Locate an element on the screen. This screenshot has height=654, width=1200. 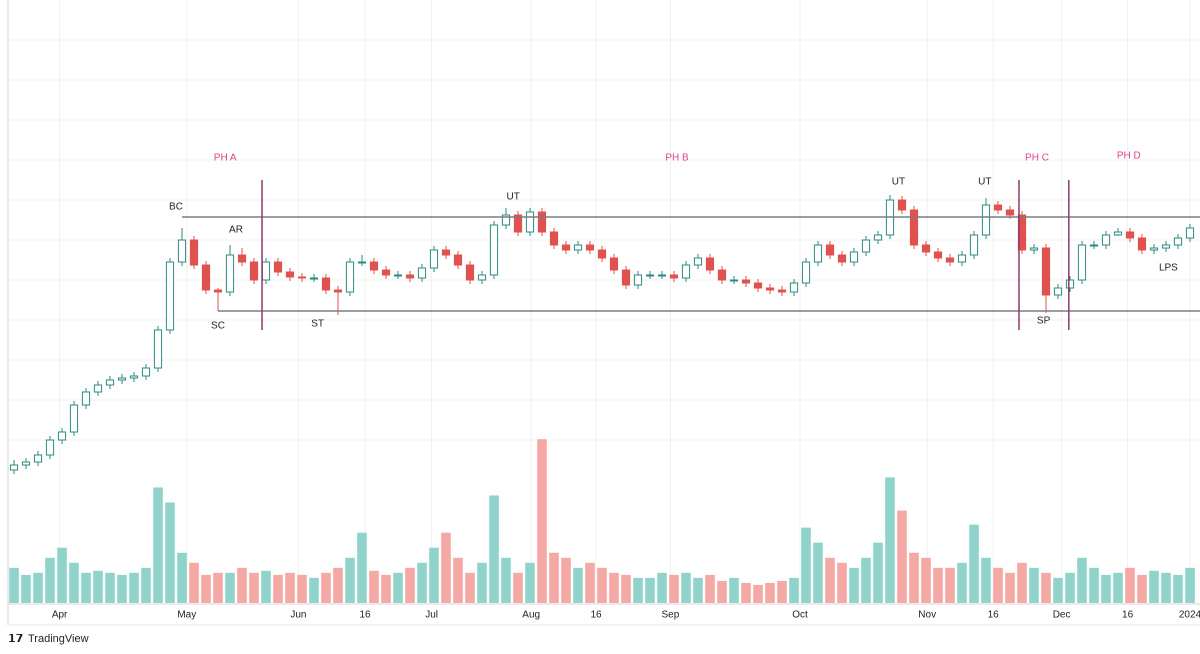
phase-label: PH A is located at coordinates (225, 158).